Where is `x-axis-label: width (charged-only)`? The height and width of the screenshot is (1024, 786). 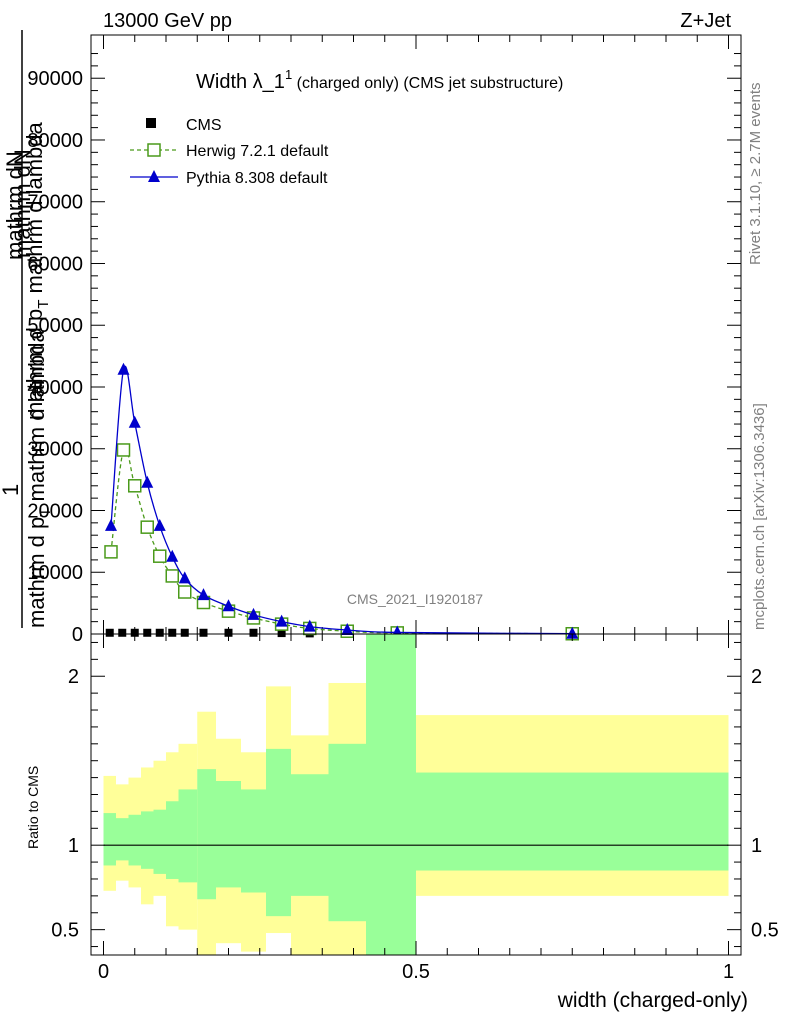
x-axis-label: width (charged-only) is located at coordinates (652, 1000).